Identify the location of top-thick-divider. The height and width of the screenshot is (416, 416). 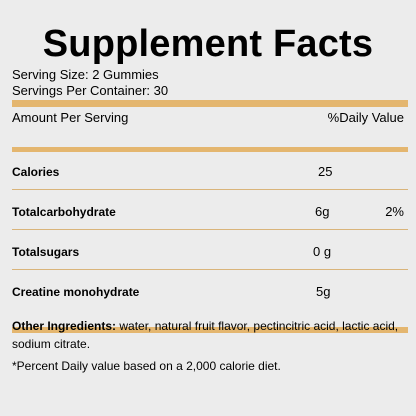
(210, 103).